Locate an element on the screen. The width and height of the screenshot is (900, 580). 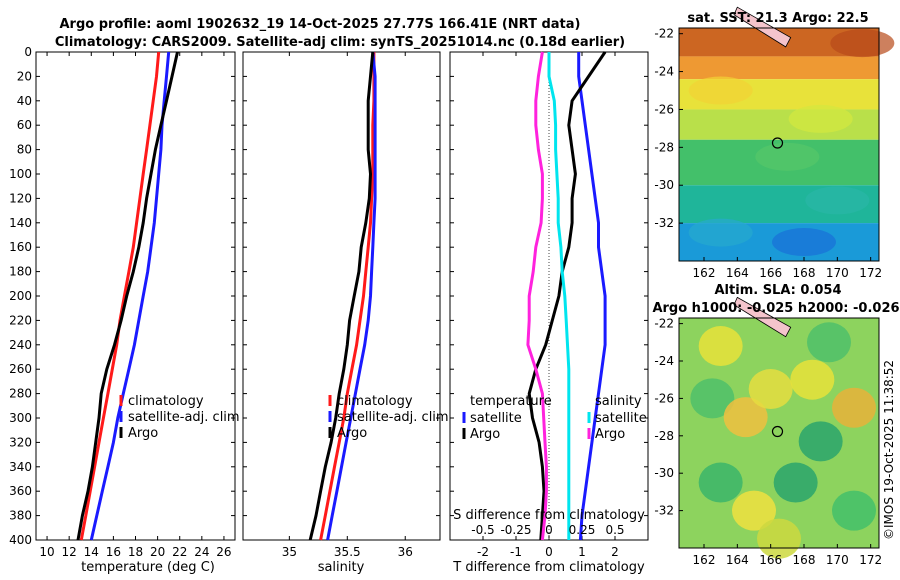
y-tick-label: 180 is located at coordinates (20, 272).